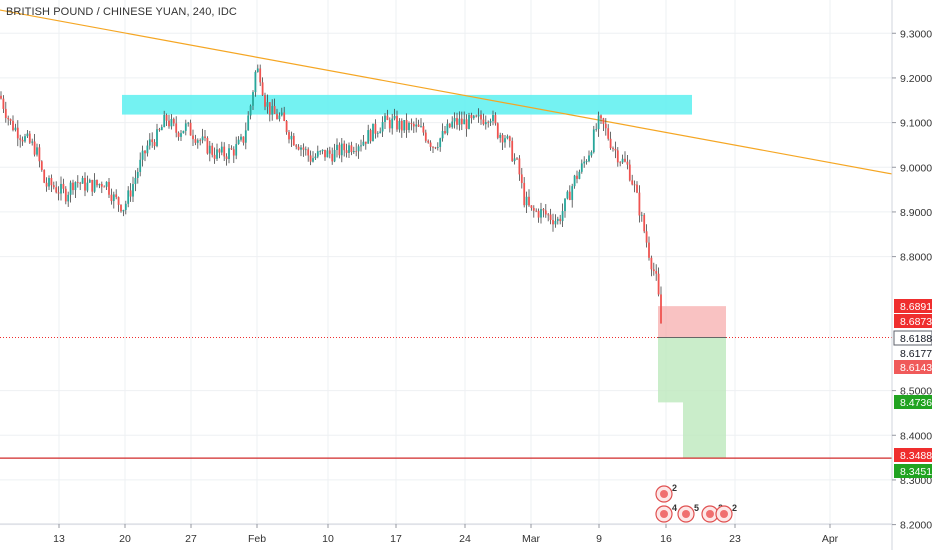 This screenshot has width=932, height=550. I want to click on event-marker-count: 4, so click(674, 508).